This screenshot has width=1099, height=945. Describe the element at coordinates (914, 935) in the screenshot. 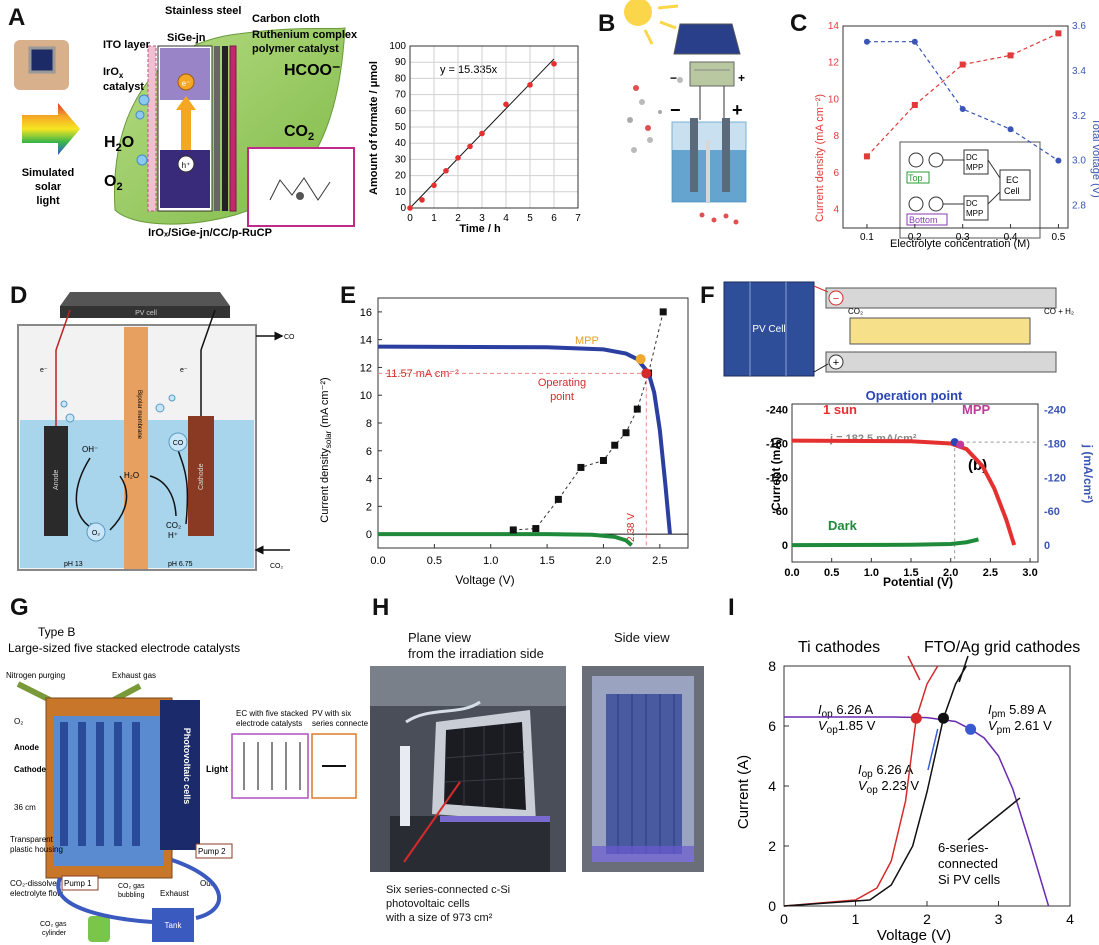

I see `i-xlabel: Voltage (V)` at that location.